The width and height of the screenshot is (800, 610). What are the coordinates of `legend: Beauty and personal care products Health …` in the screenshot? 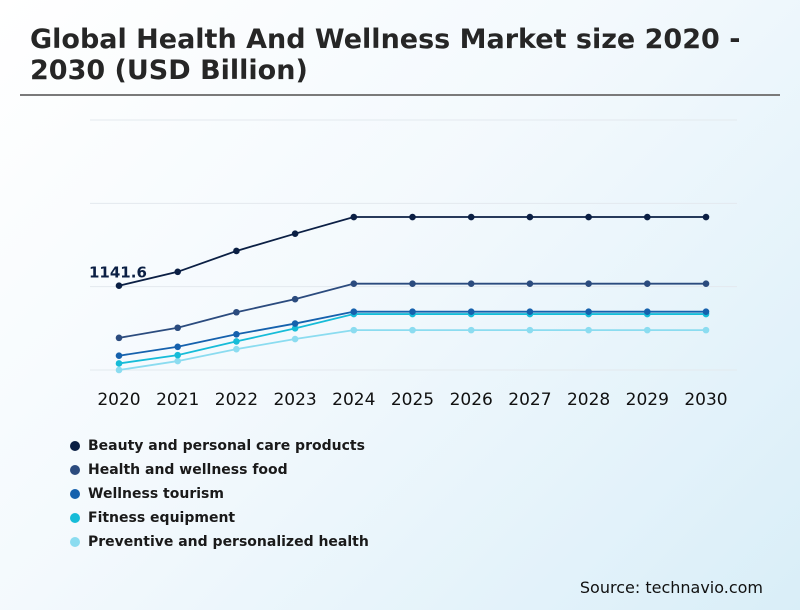 It's located at (219, 494).